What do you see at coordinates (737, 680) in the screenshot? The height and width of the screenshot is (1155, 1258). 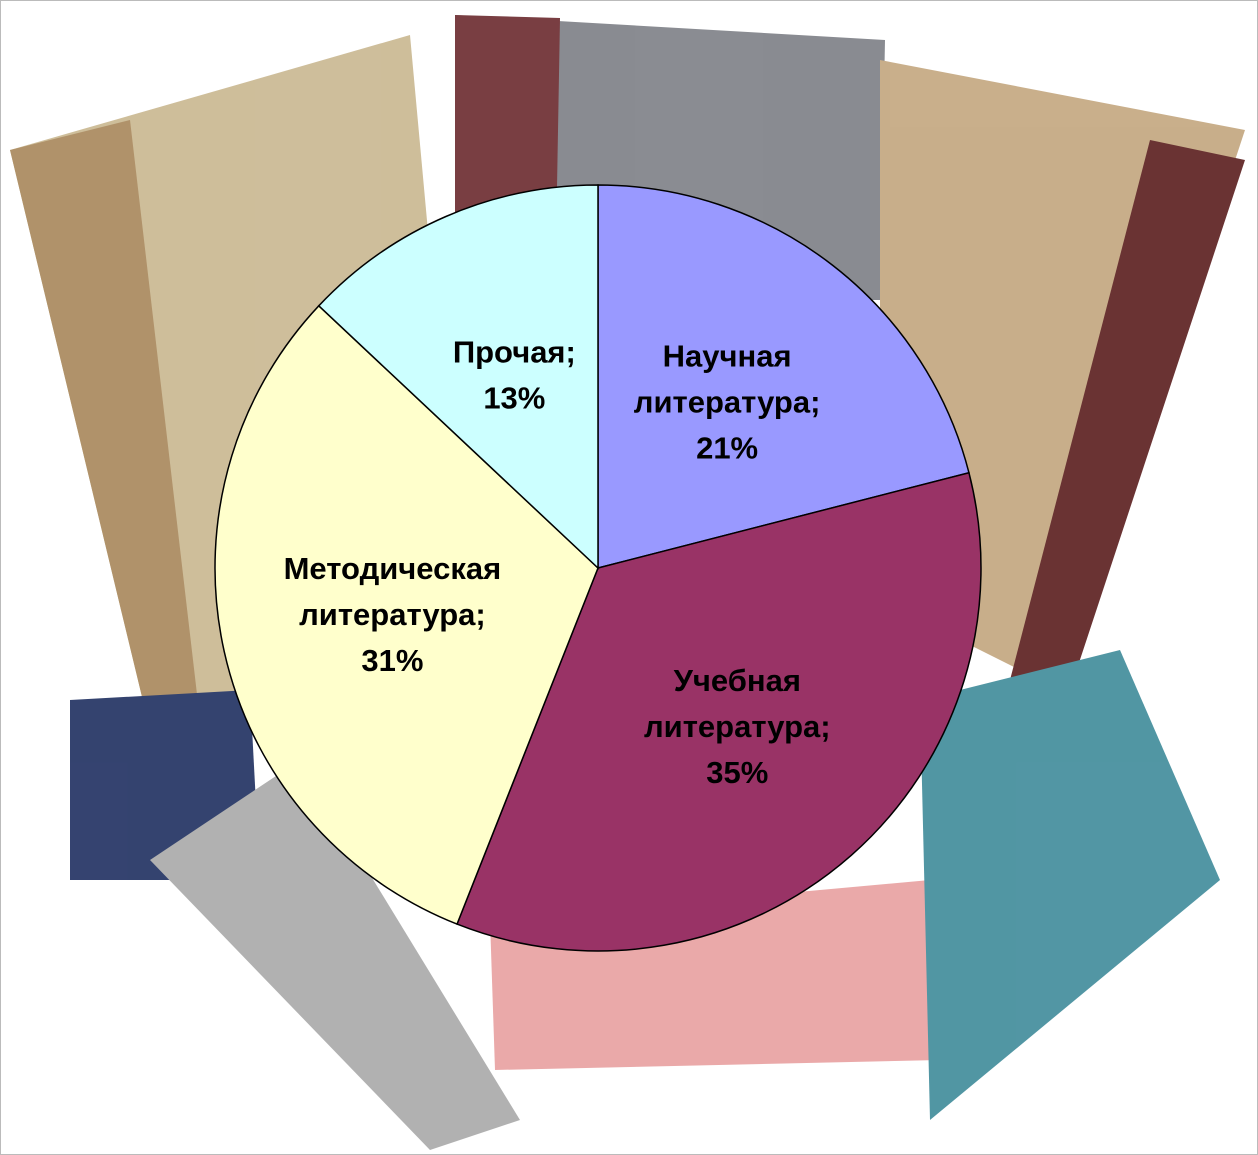 I see `category-word: Учебная` at bounding box center [737, 680].